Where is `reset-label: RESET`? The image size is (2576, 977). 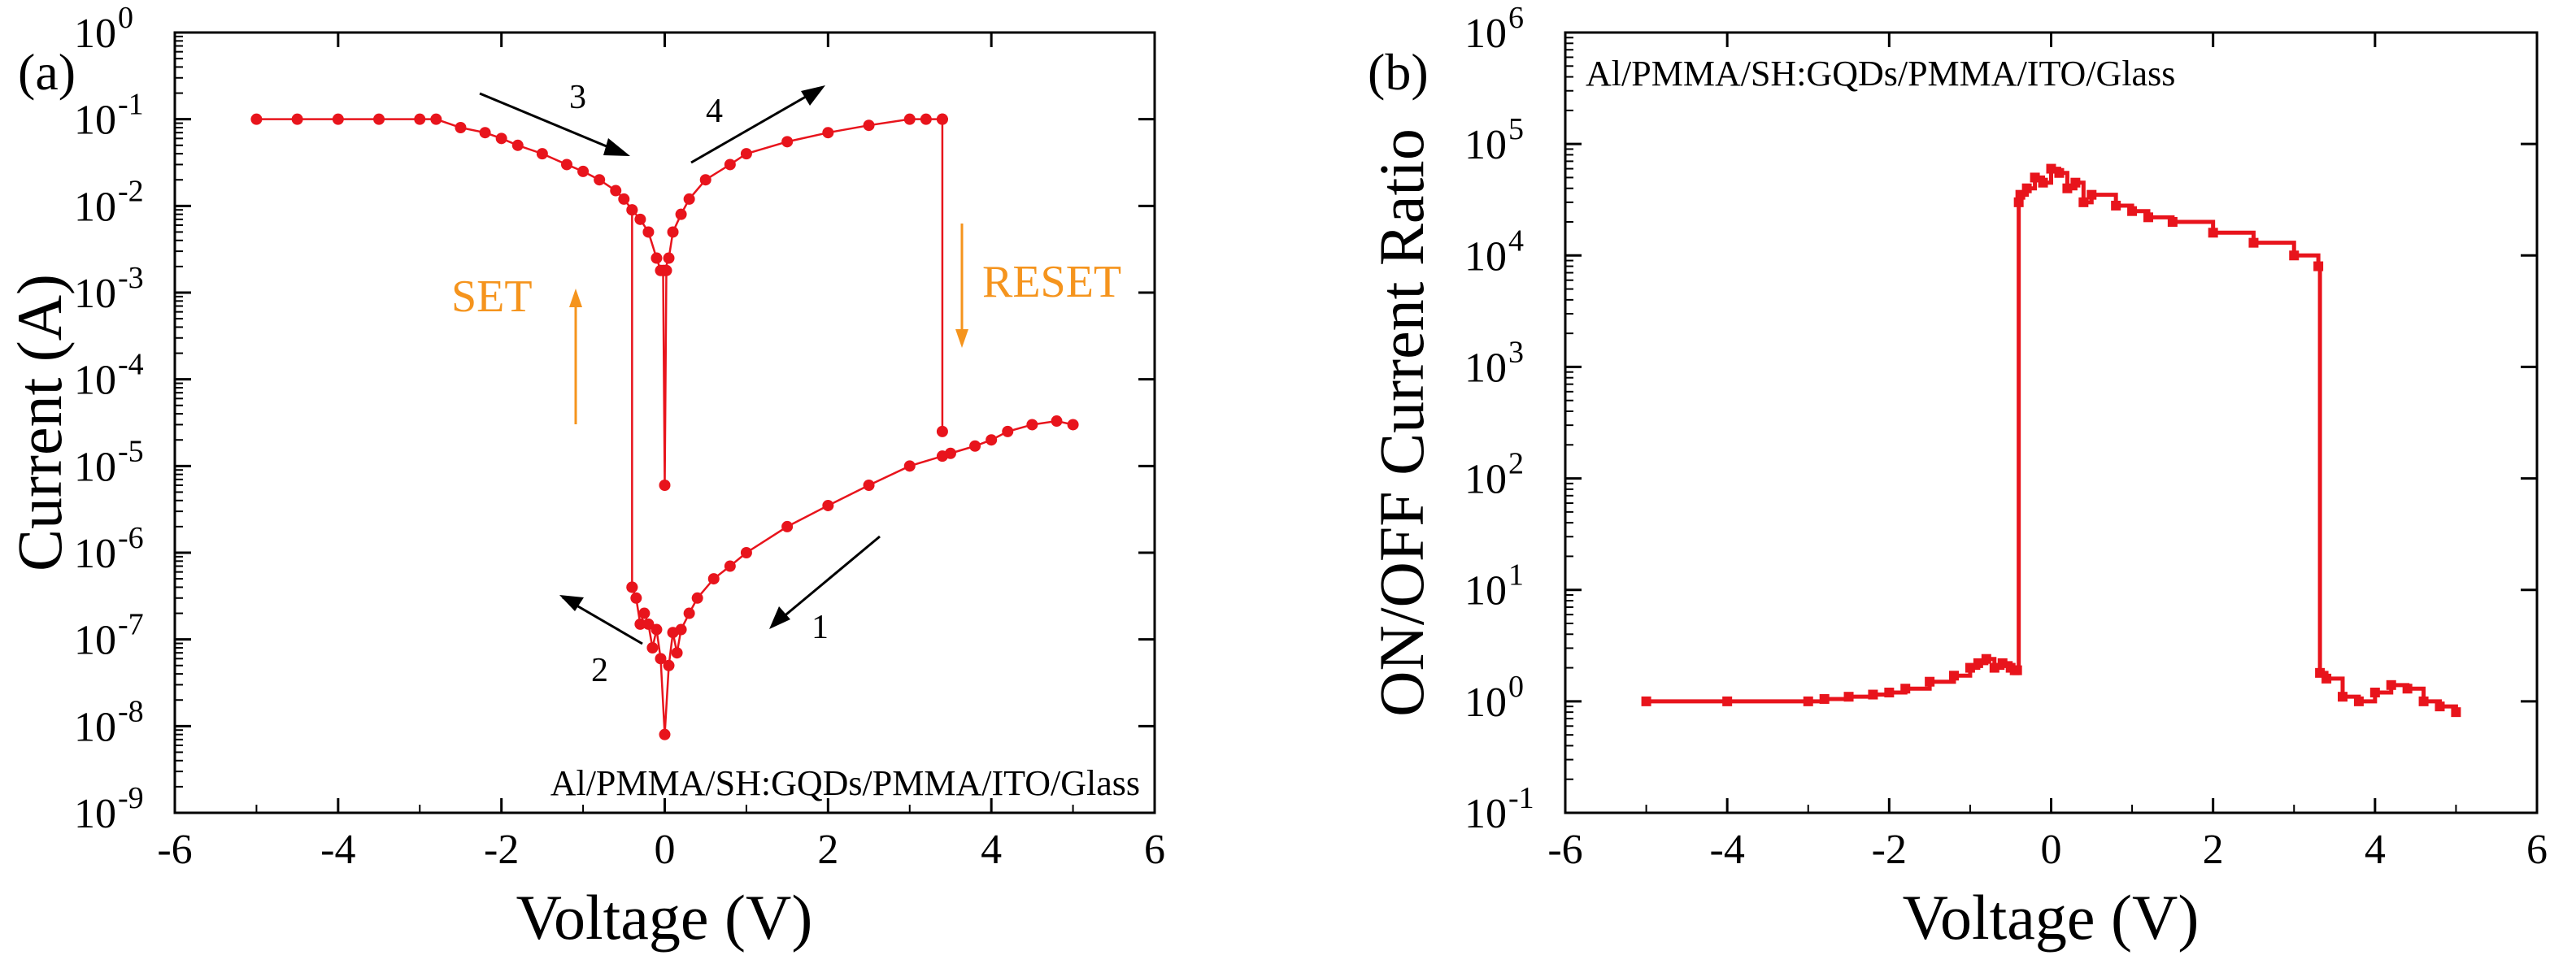 reset-label: RESET is located at coordinates (1052, 282).